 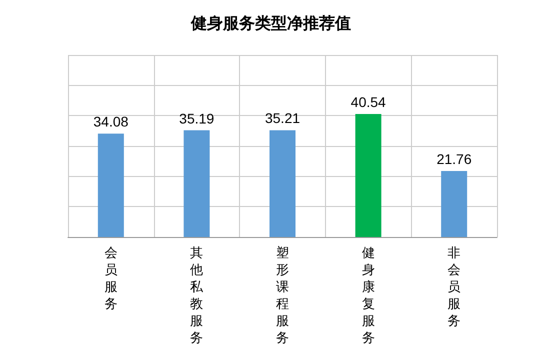 What do you see at coordinates (282, 118) in the screenshot?
I see `data-label: 35.21` at bounding box center [282, 118].